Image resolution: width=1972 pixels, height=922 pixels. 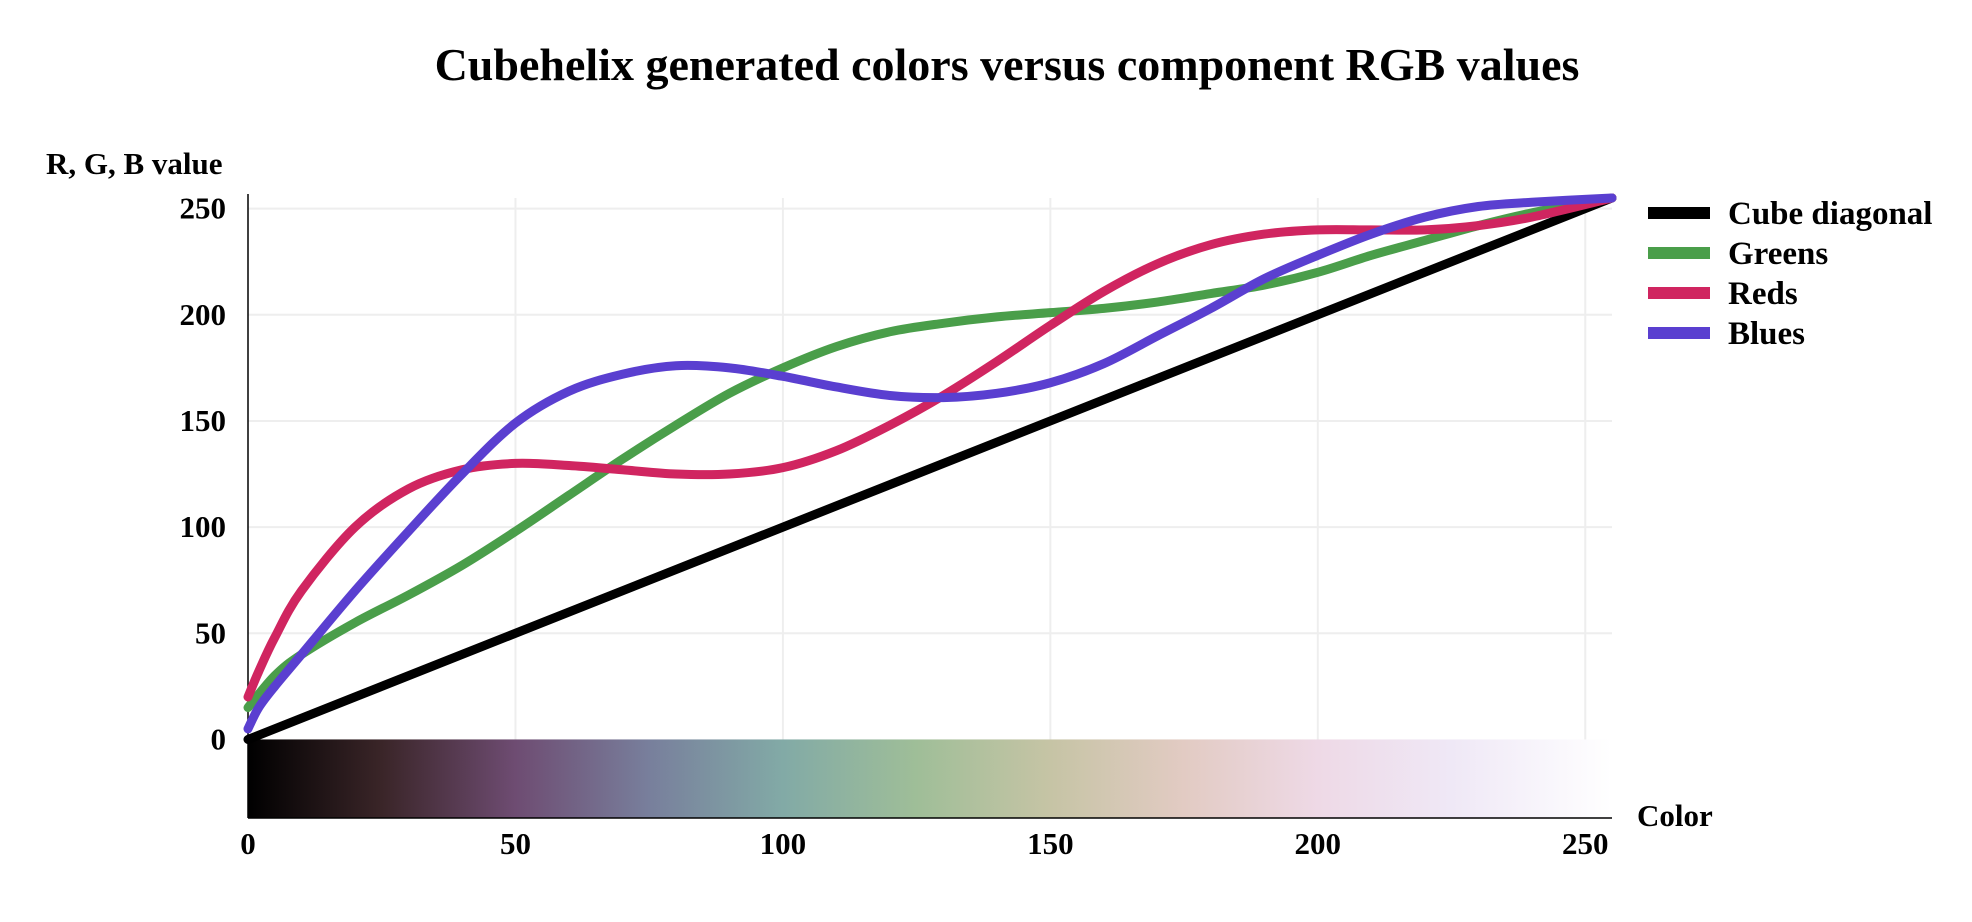 I want to click on x-tick-label: 250, so click(x=1585, y=843).